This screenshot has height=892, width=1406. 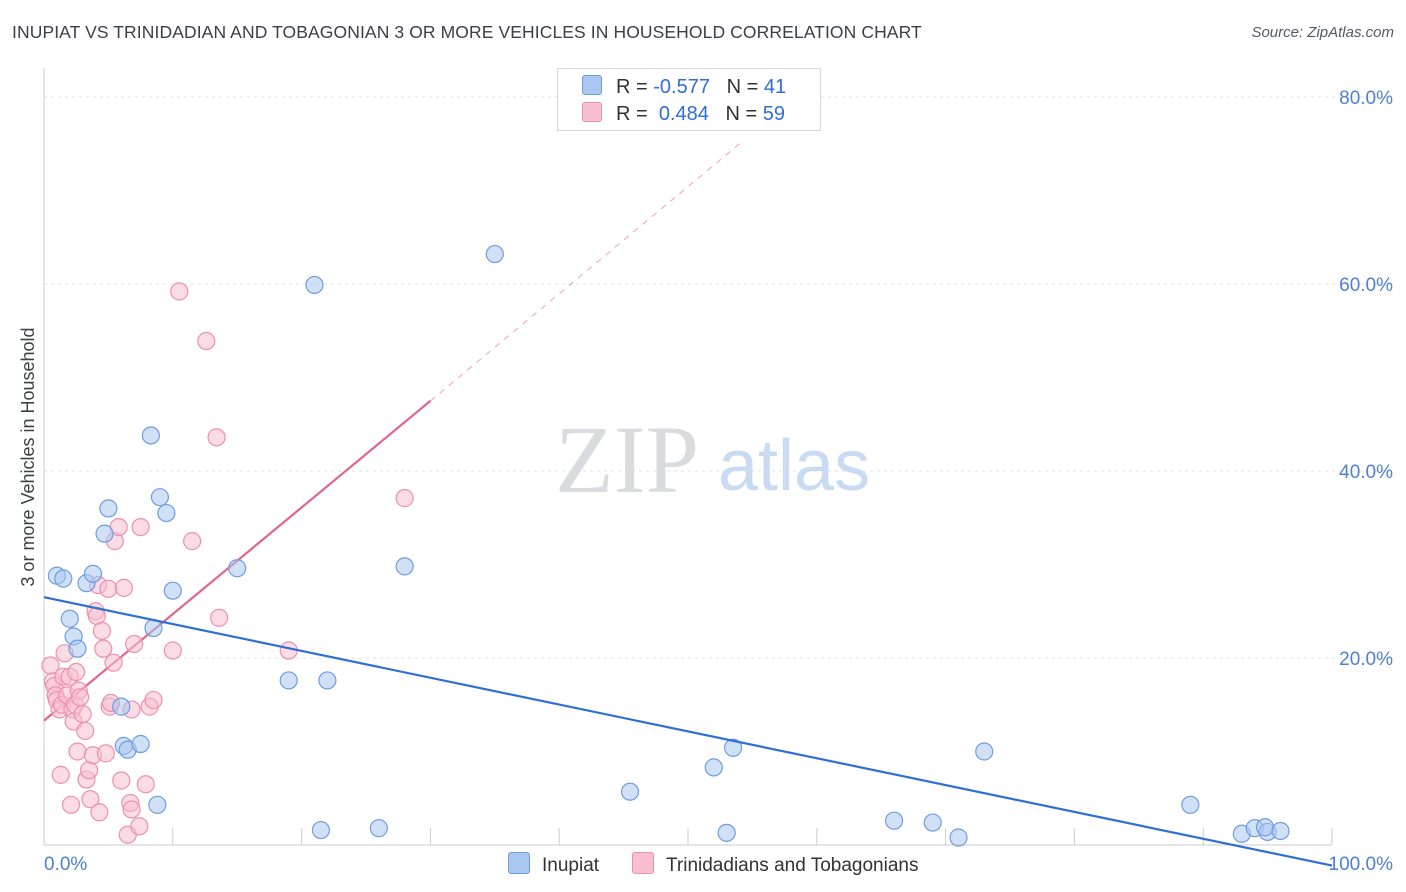 I want to click on watermark: ZIP atlas, so click(x=712, y=459).